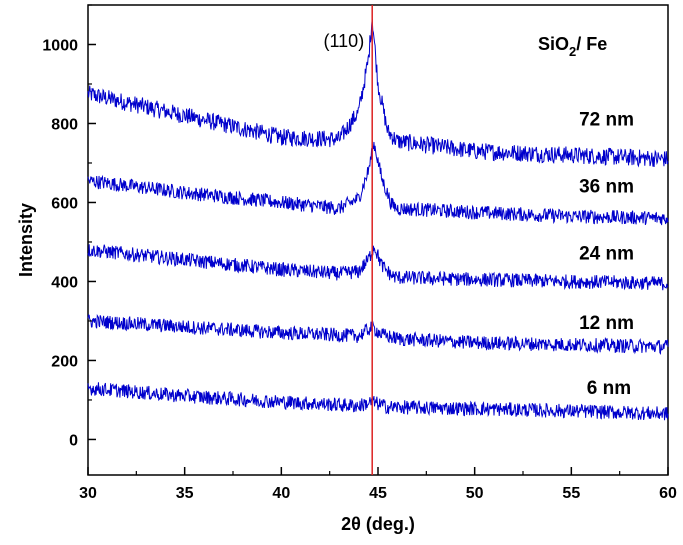 The height and width of the screenshot is (545, 683). Describe the element at coordinates (64, 124) in the screenshot. I see `y-tick-label: 800` at that location.